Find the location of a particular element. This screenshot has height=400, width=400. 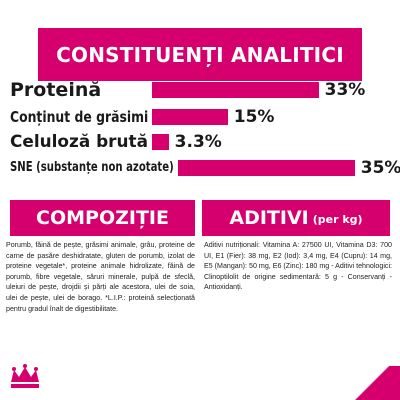

bar-label: Proteină is located at coordinates (56, 90).